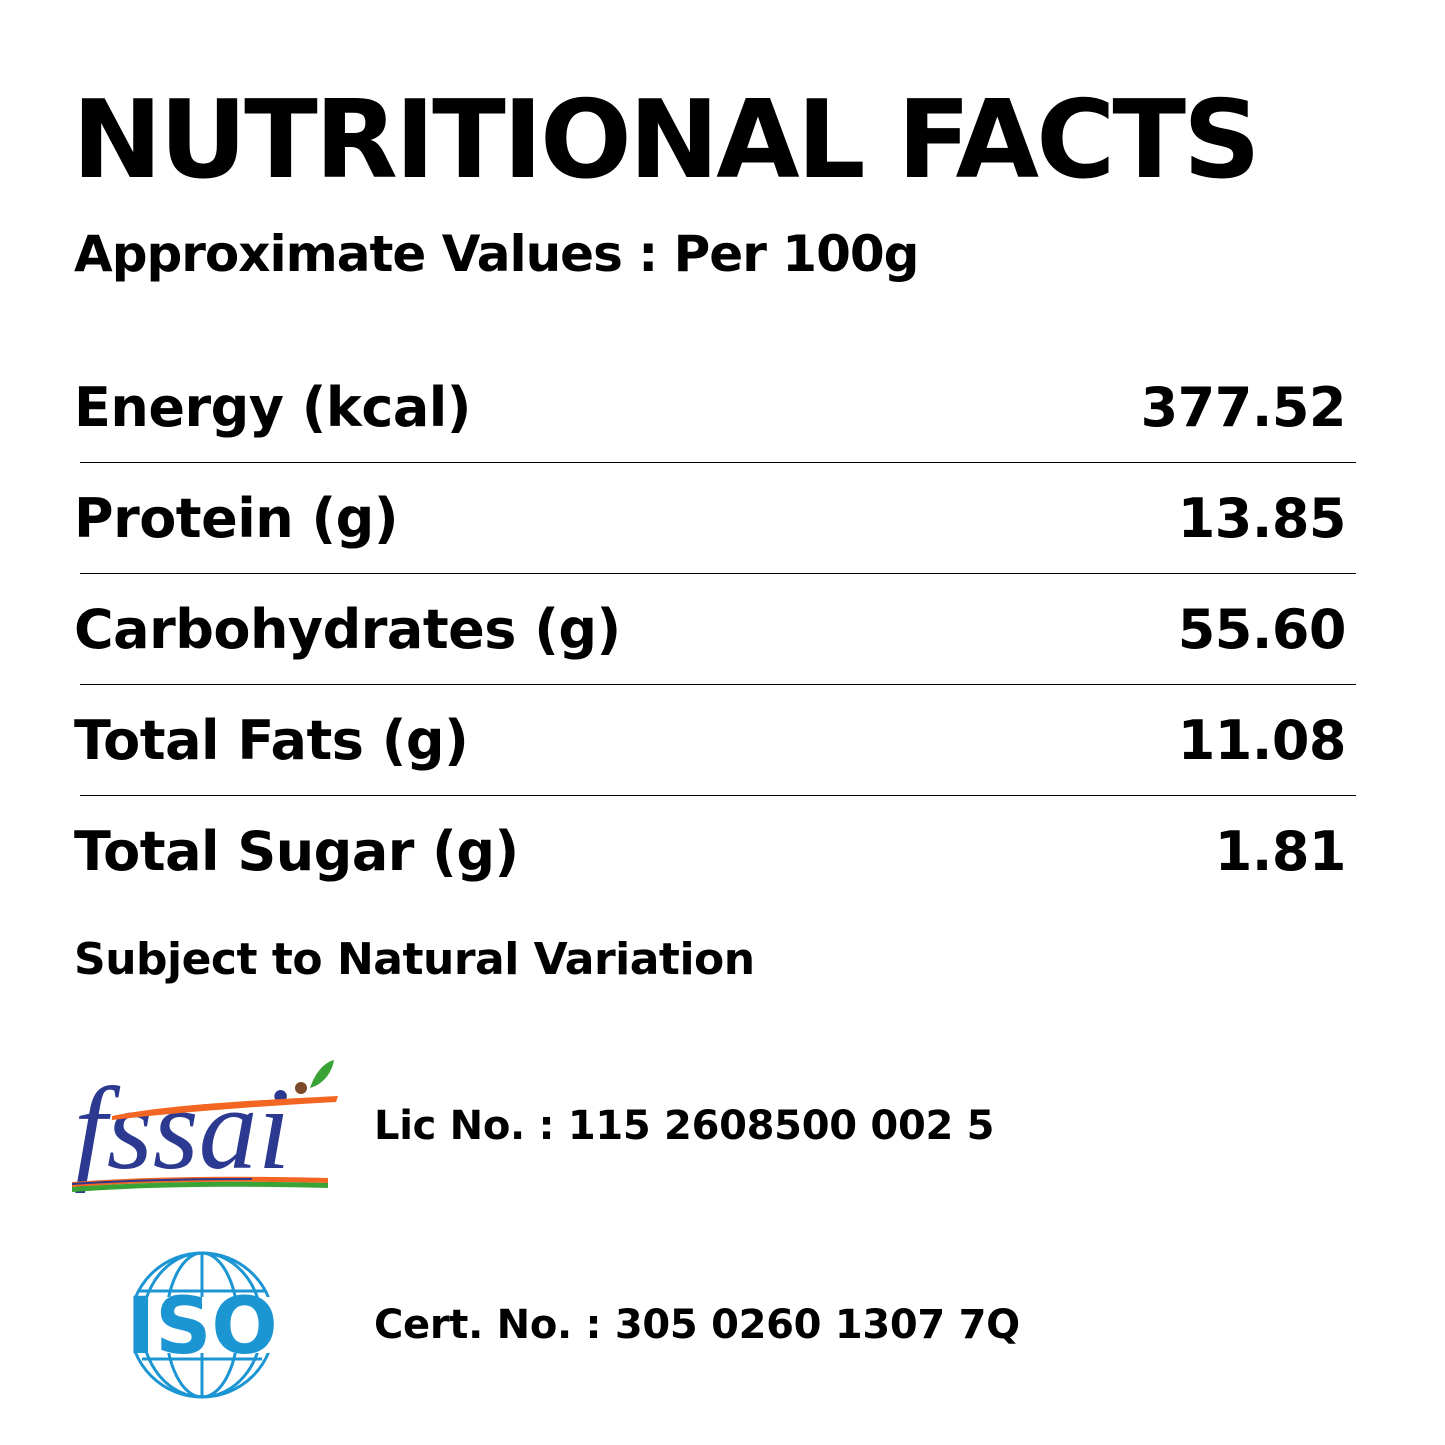 This screenshot has width=1445, height=1445. Describe the element at coordinates (666, 140) in the screenshot. I see `page-title: NUTRITIONAL FACTS` at that location.